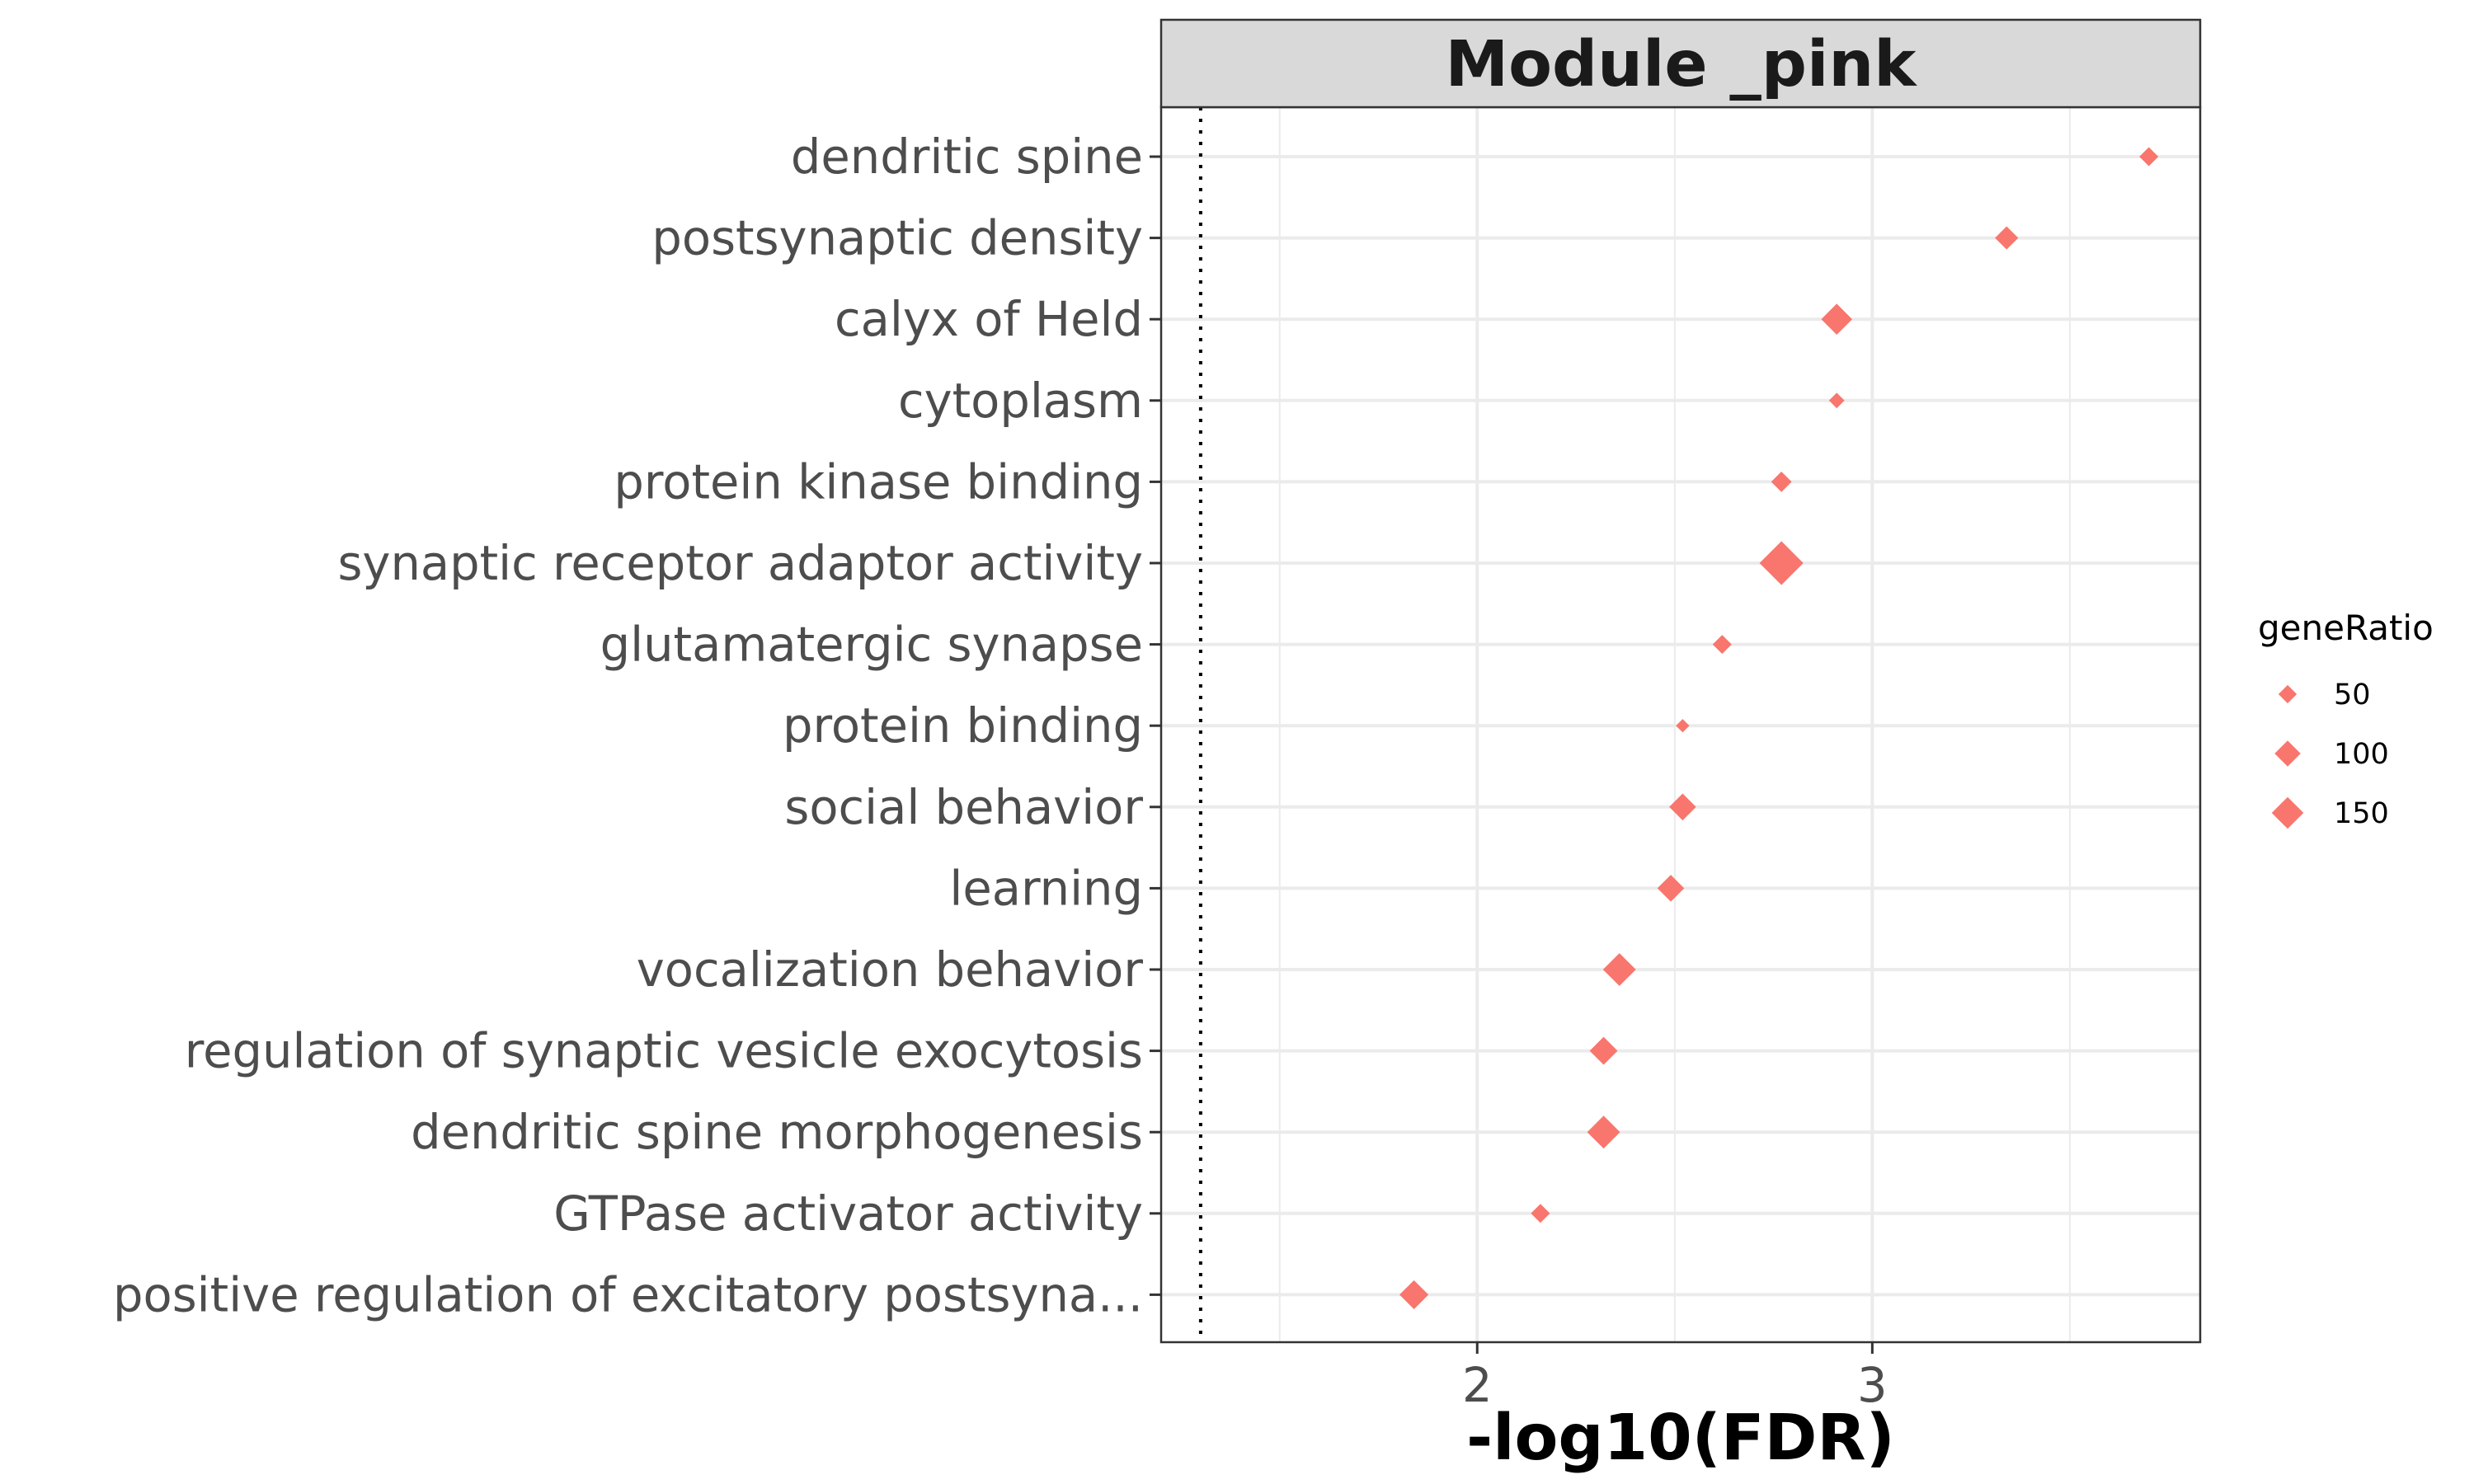  I want to click on y-tick-label: dendritic spine, so click(967, 157).